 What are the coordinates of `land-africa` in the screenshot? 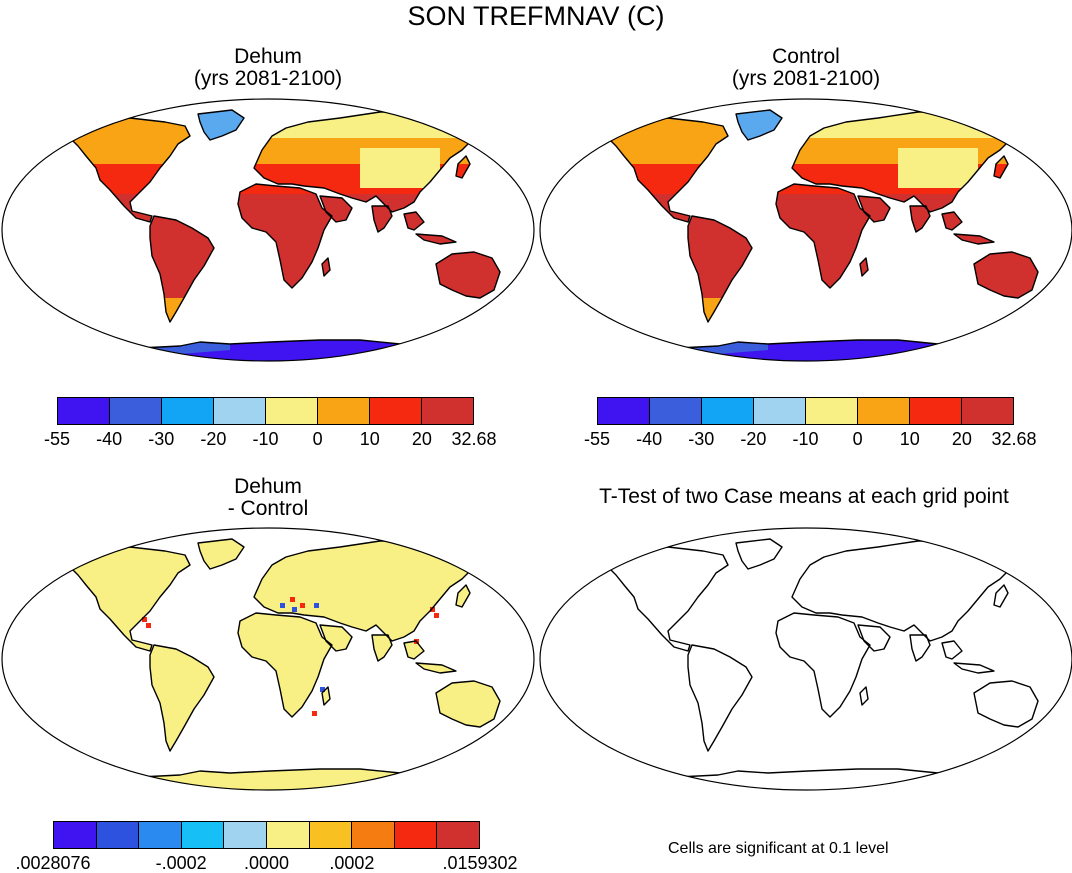 It's located at (285, 665).